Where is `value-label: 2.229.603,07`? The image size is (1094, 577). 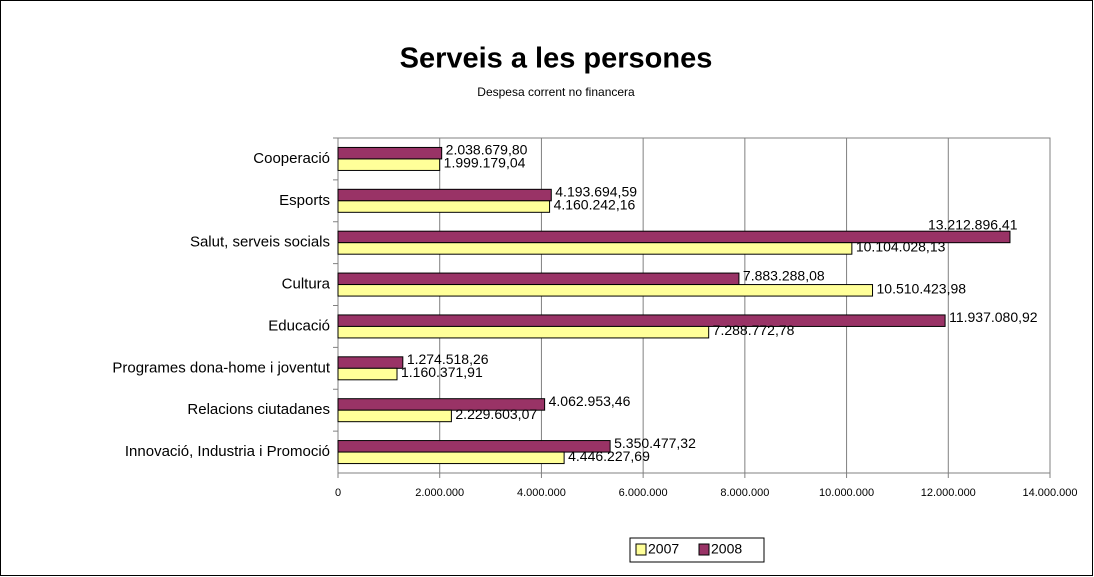 value-label: 2.229.603,07 is located at coordinates (496, 414).